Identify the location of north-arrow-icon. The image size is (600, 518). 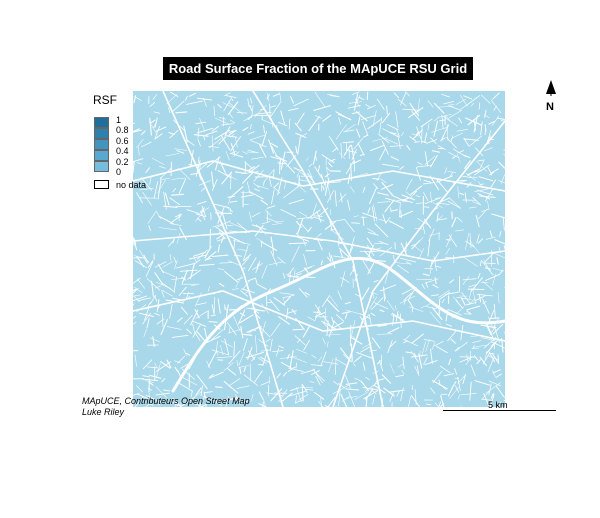
(551, 88).